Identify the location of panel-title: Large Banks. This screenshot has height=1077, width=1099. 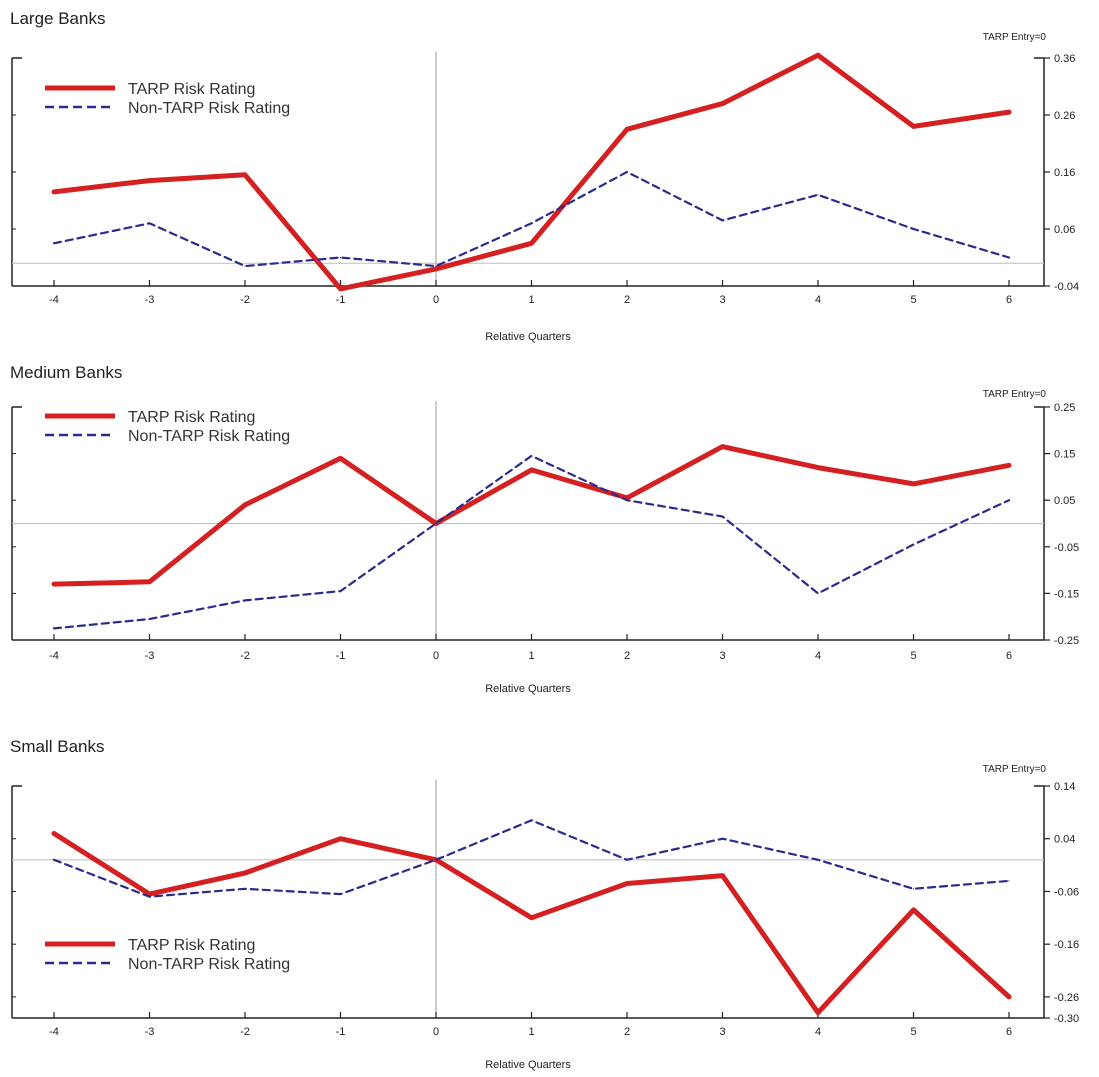
(57, 18).